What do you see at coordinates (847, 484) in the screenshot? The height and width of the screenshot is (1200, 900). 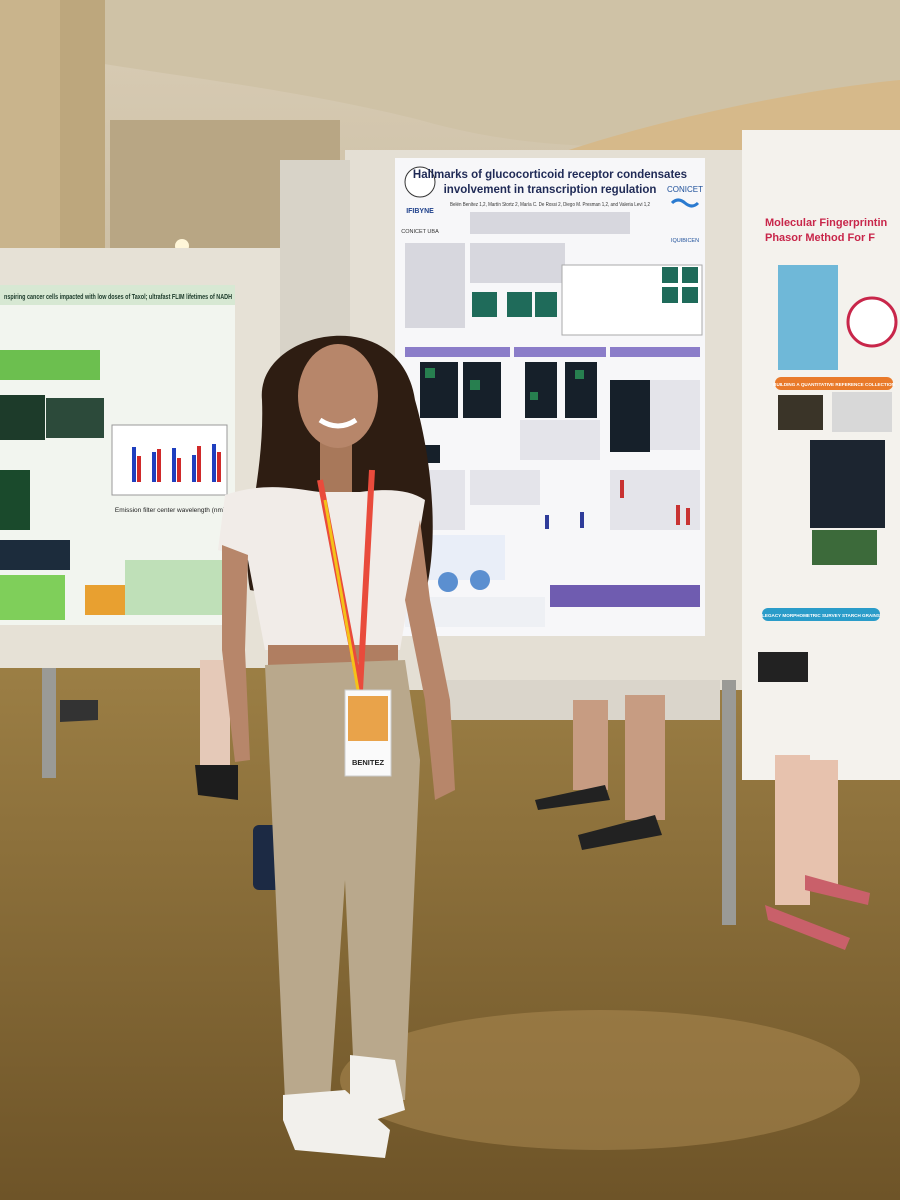 I see `micrograph-grid` at bounding box center [847, 484].